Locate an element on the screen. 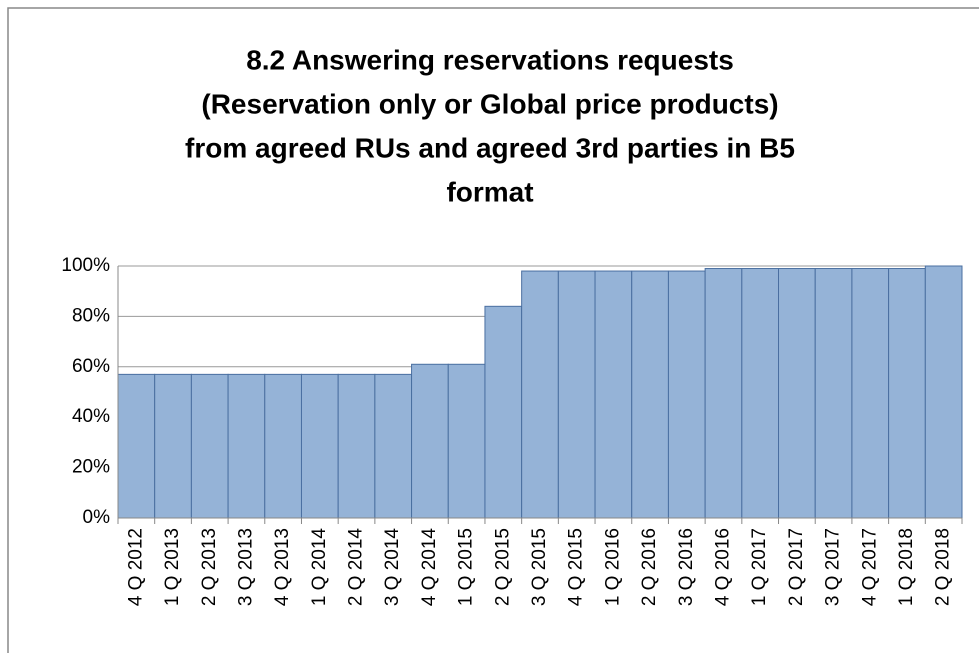 The height and width of the screenshot is (653, 979). y-tick-label: 0% is located at coordinates (97, 517).